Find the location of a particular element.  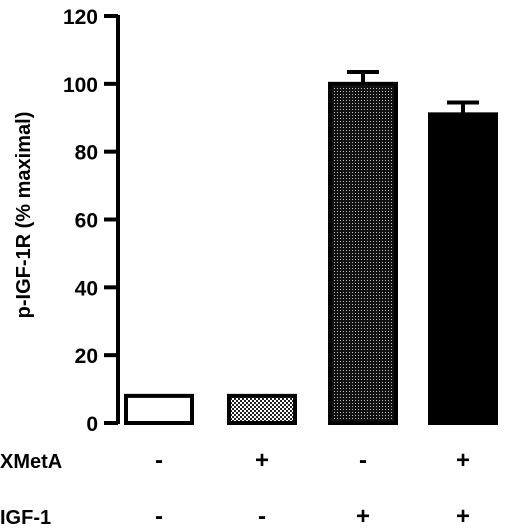

y-tick-label: 120 is located at coordinates (80, 17).